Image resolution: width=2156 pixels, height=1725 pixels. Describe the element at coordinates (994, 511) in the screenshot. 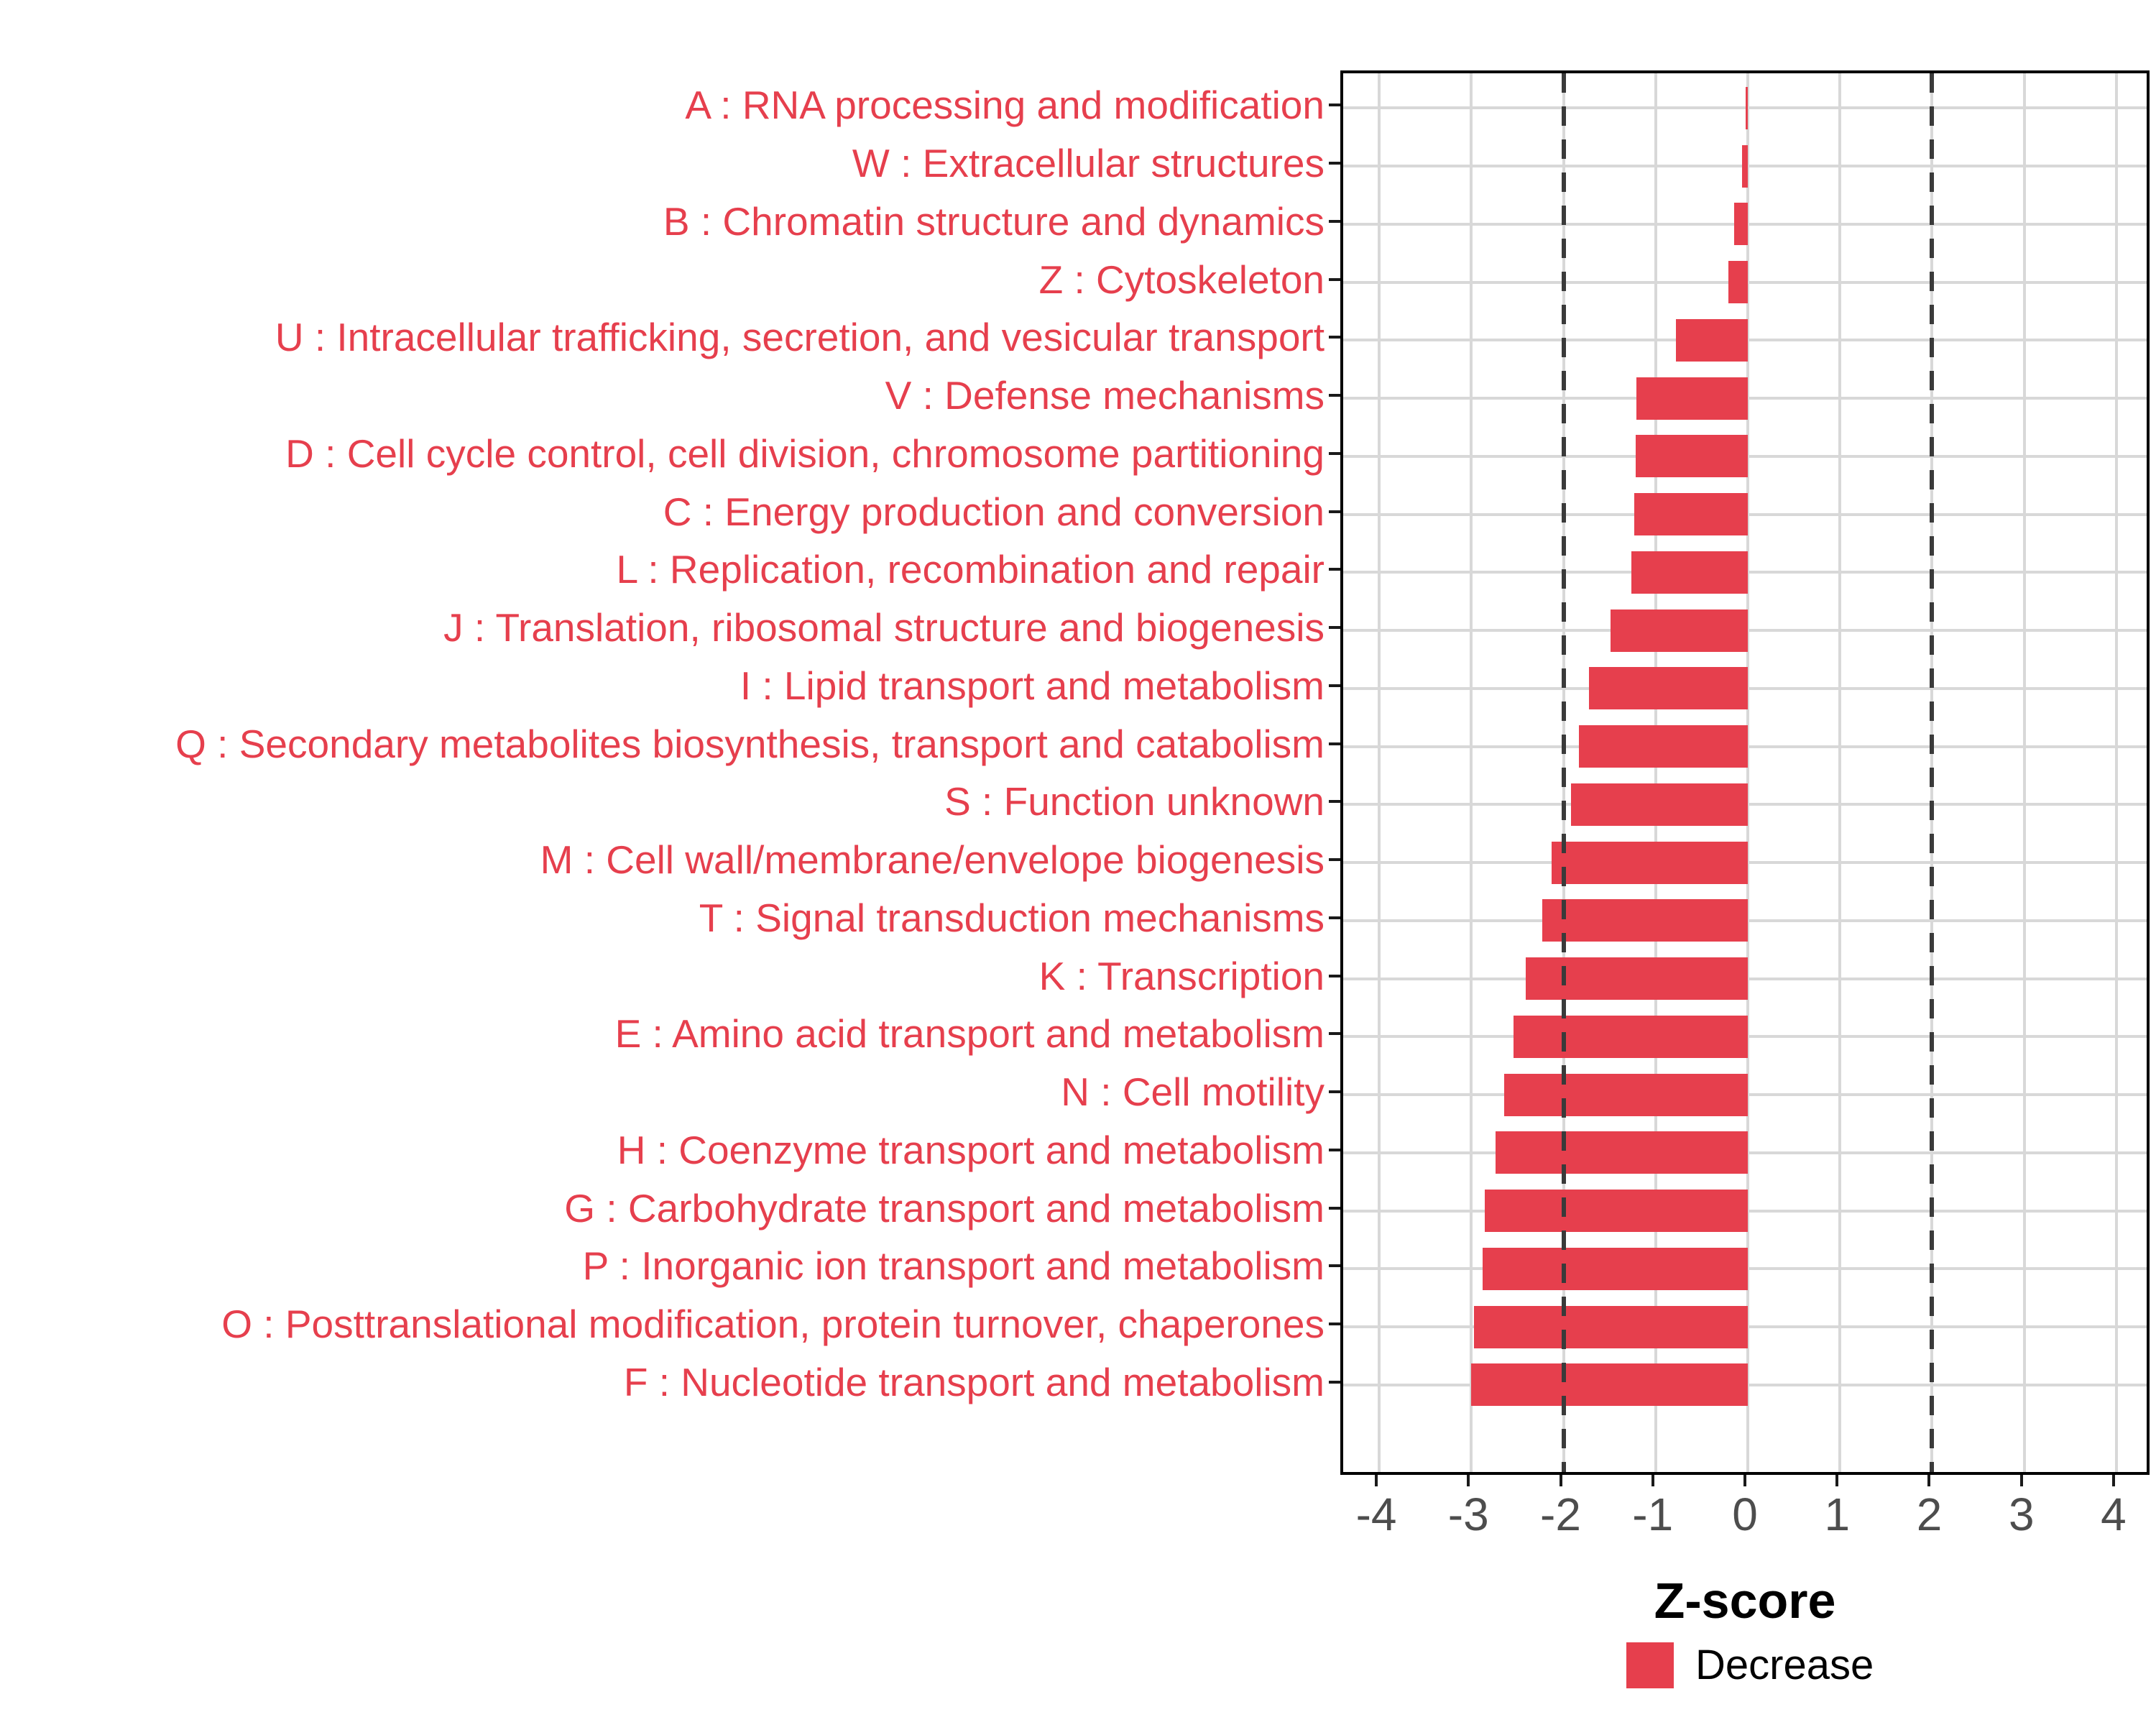

I see `category-label: C : Energy production and conversion` at that location.